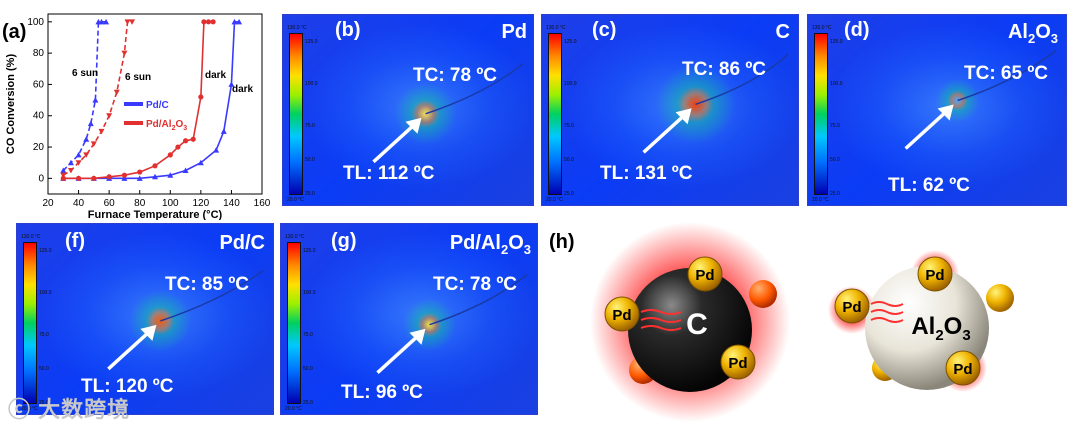  I want to click on panel-label: (d), so click(857, 30).